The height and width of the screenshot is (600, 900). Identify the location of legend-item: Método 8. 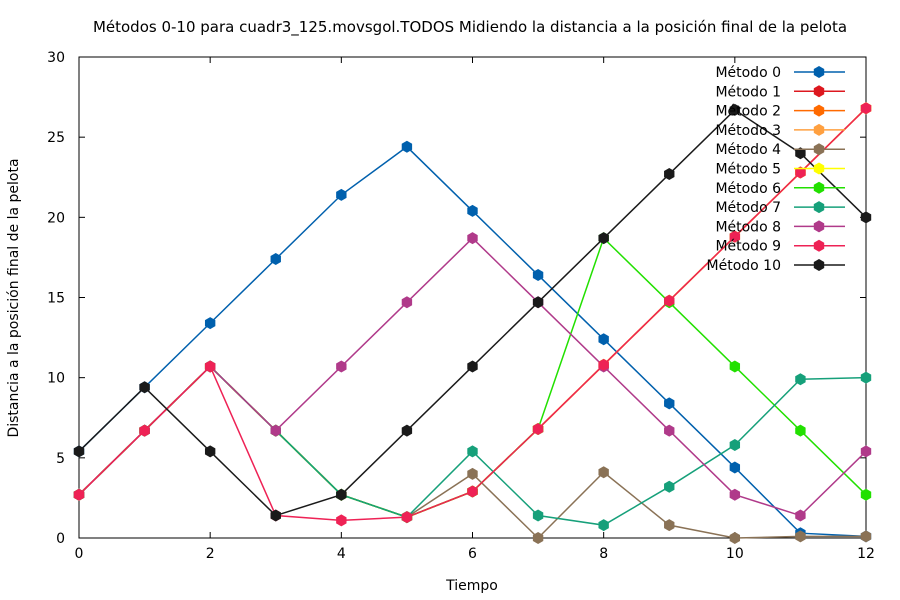
(780, 227).